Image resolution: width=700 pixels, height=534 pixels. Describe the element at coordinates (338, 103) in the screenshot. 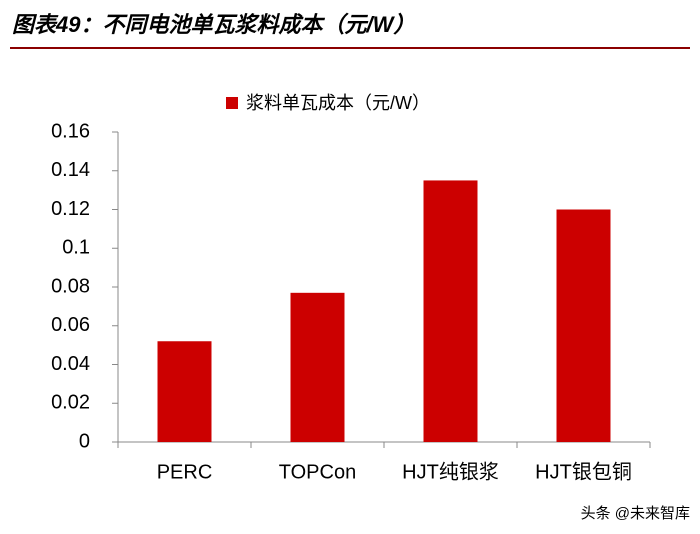

I see `legend-label: 浆料单瓦成本（元/W）` at that location.